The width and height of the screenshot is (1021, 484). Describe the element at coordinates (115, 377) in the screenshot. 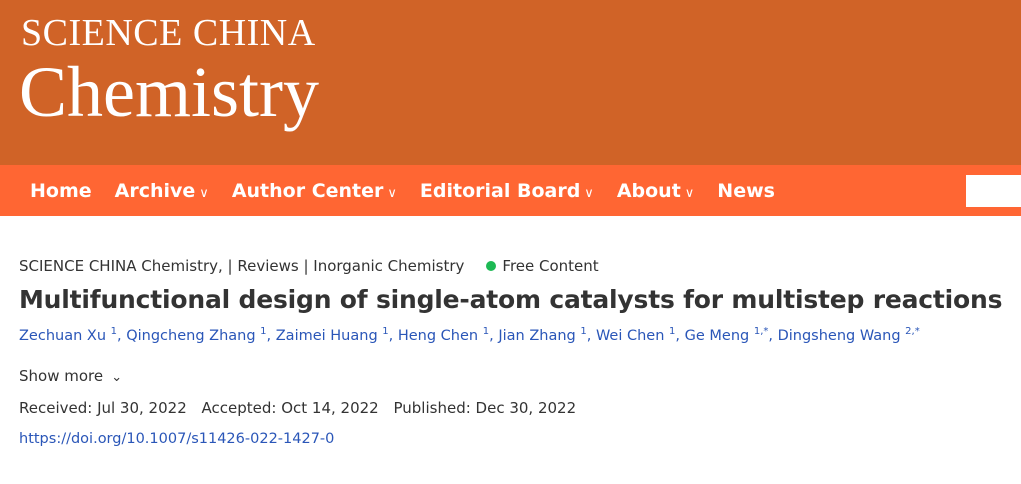

I see `chevron-down-icon: ⌄` at that location.